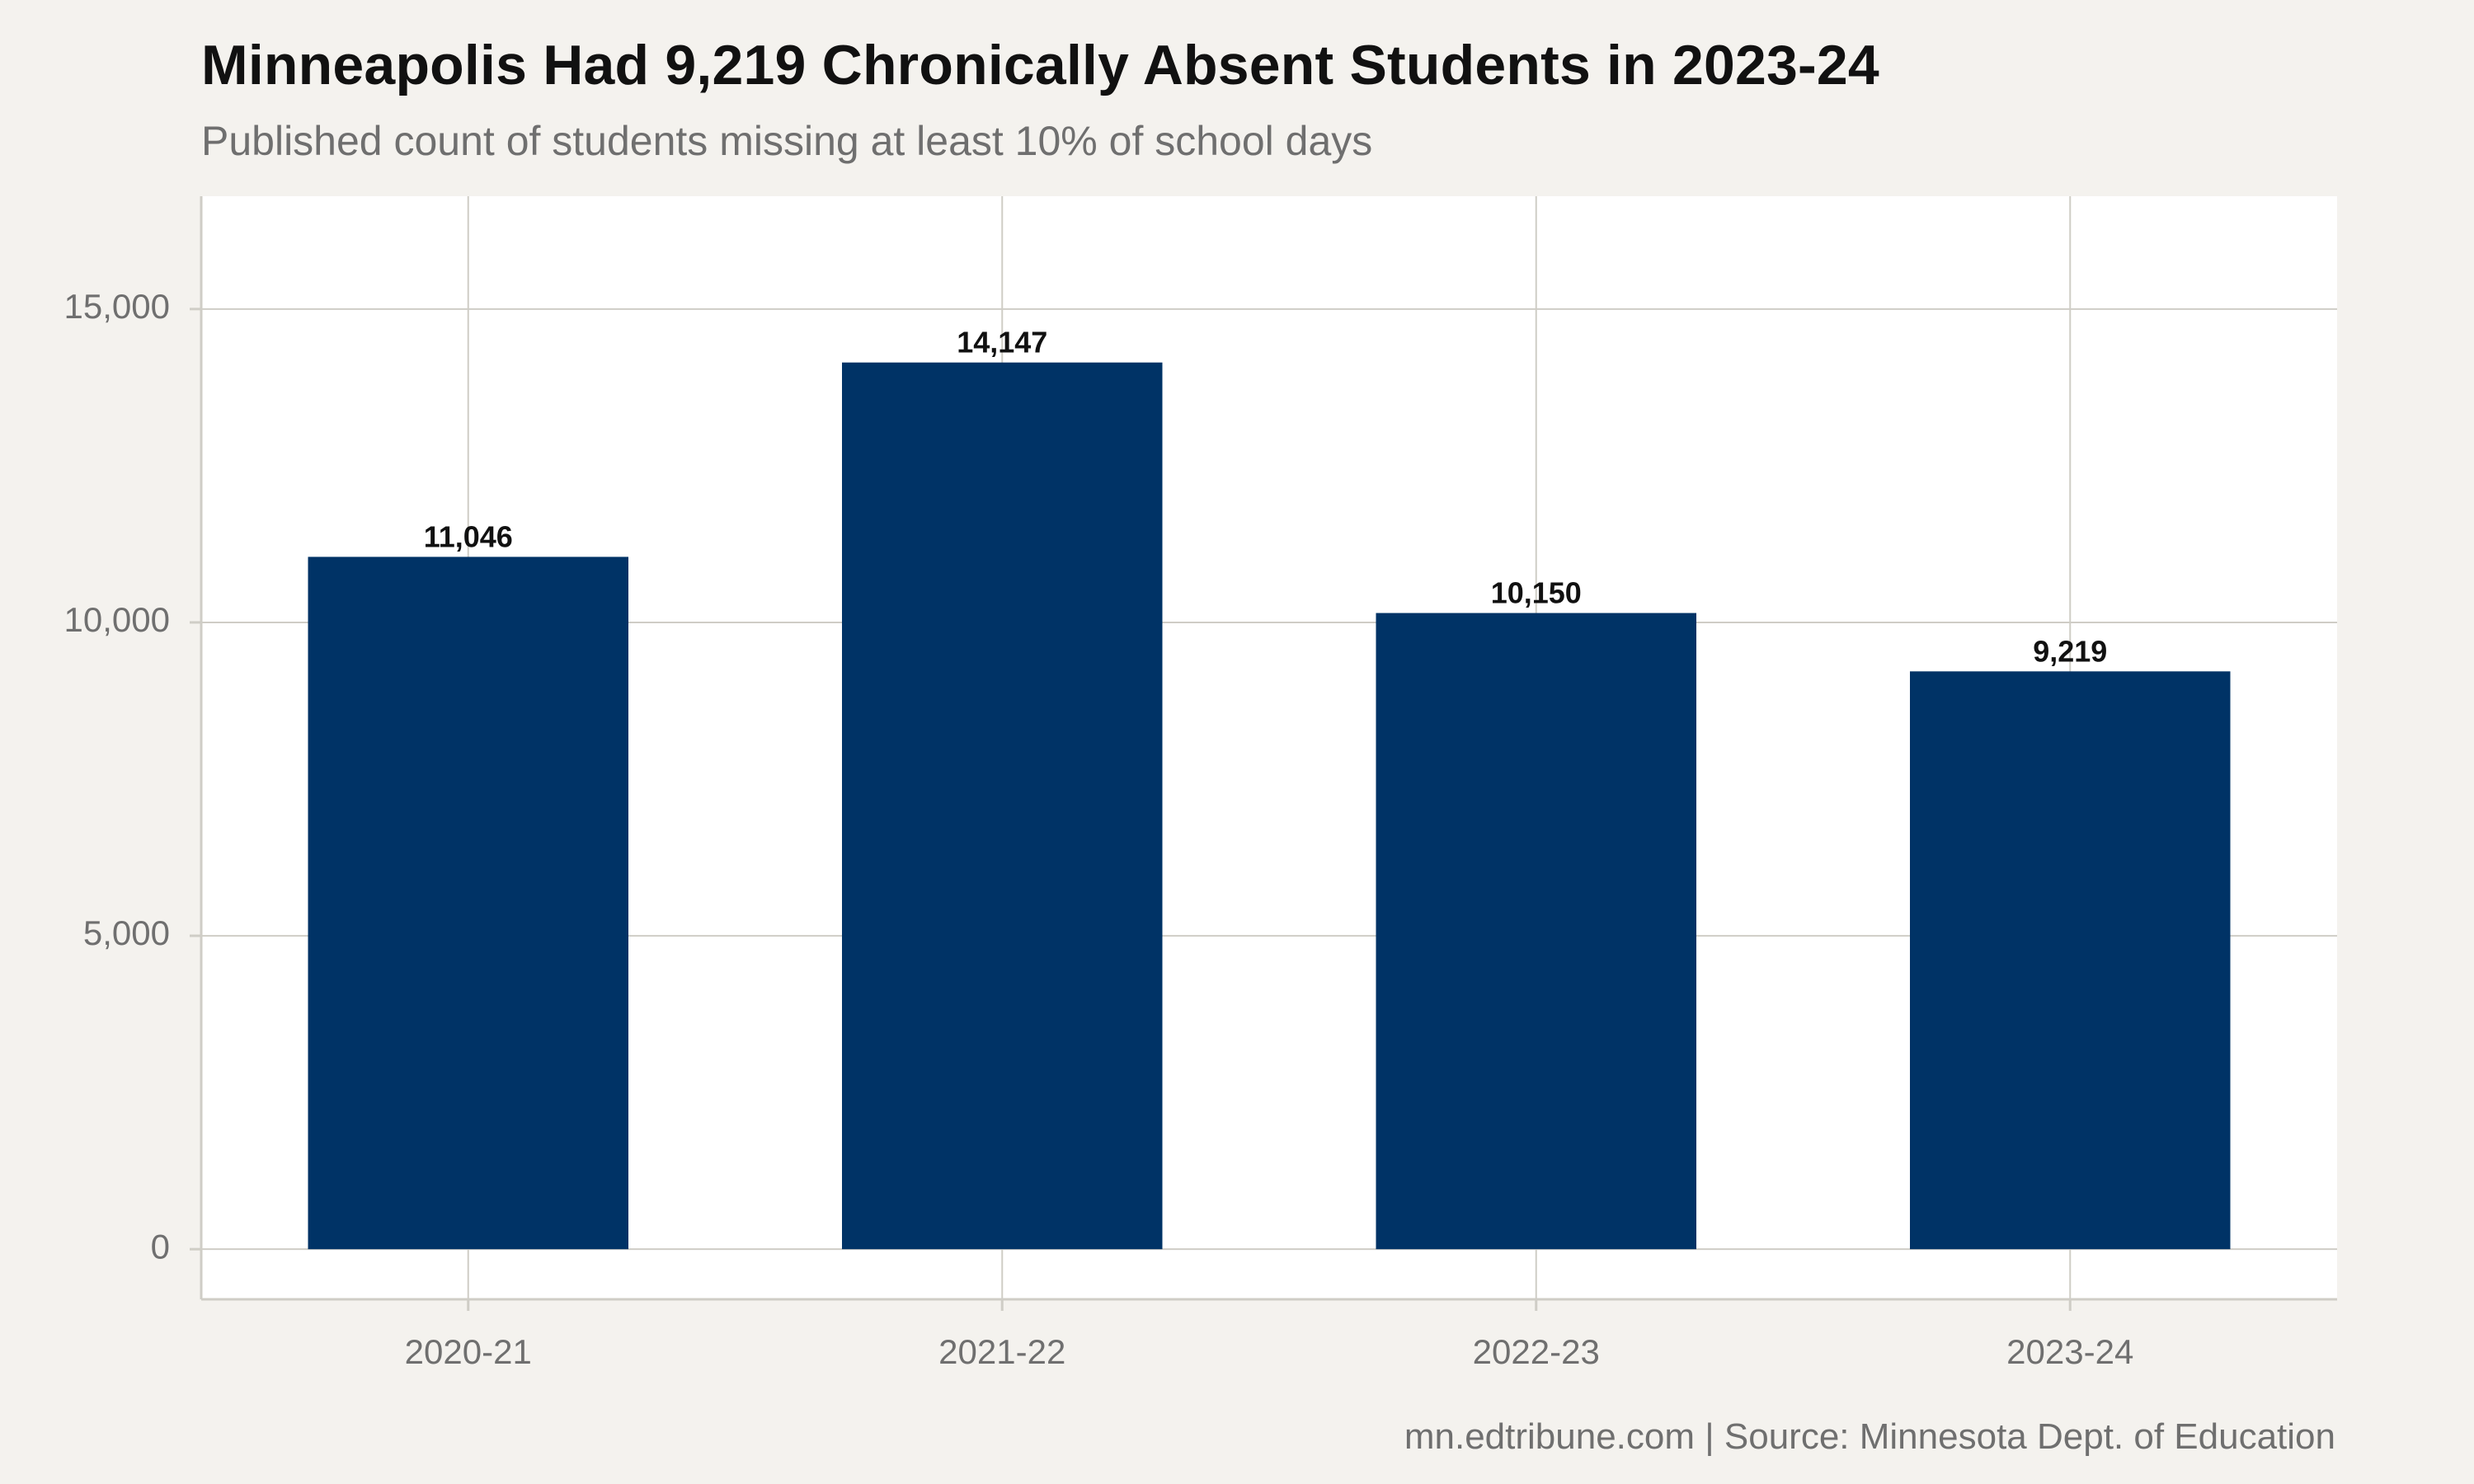 The image size is (2474, 1484). I want to click on bar-value-label: 14,147, so click(1002, 342).